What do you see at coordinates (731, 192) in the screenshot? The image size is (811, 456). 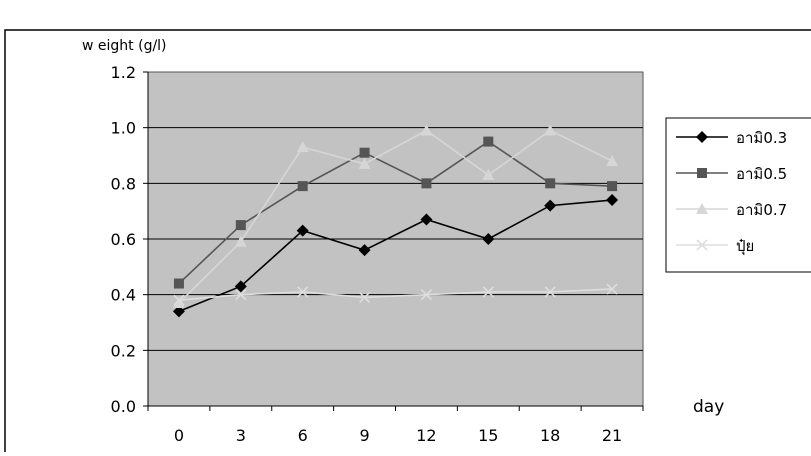 I see `legend: อามิ0.3 อามิ0.5 อามิ0.7 ปุ๋ย` at bounding box center [731, 192].